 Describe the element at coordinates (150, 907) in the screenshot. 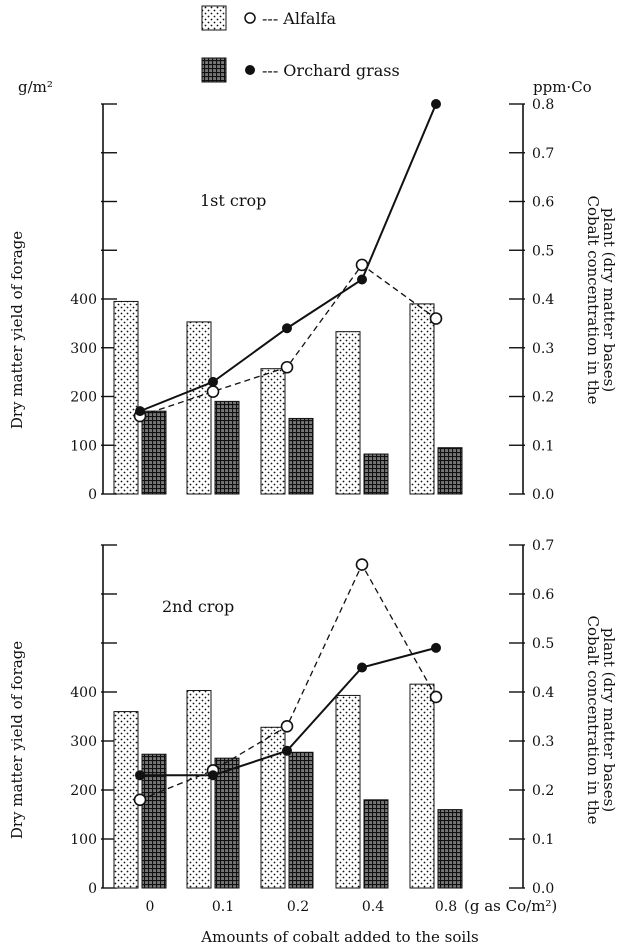

I see `x-tick-label: 0` at that location.